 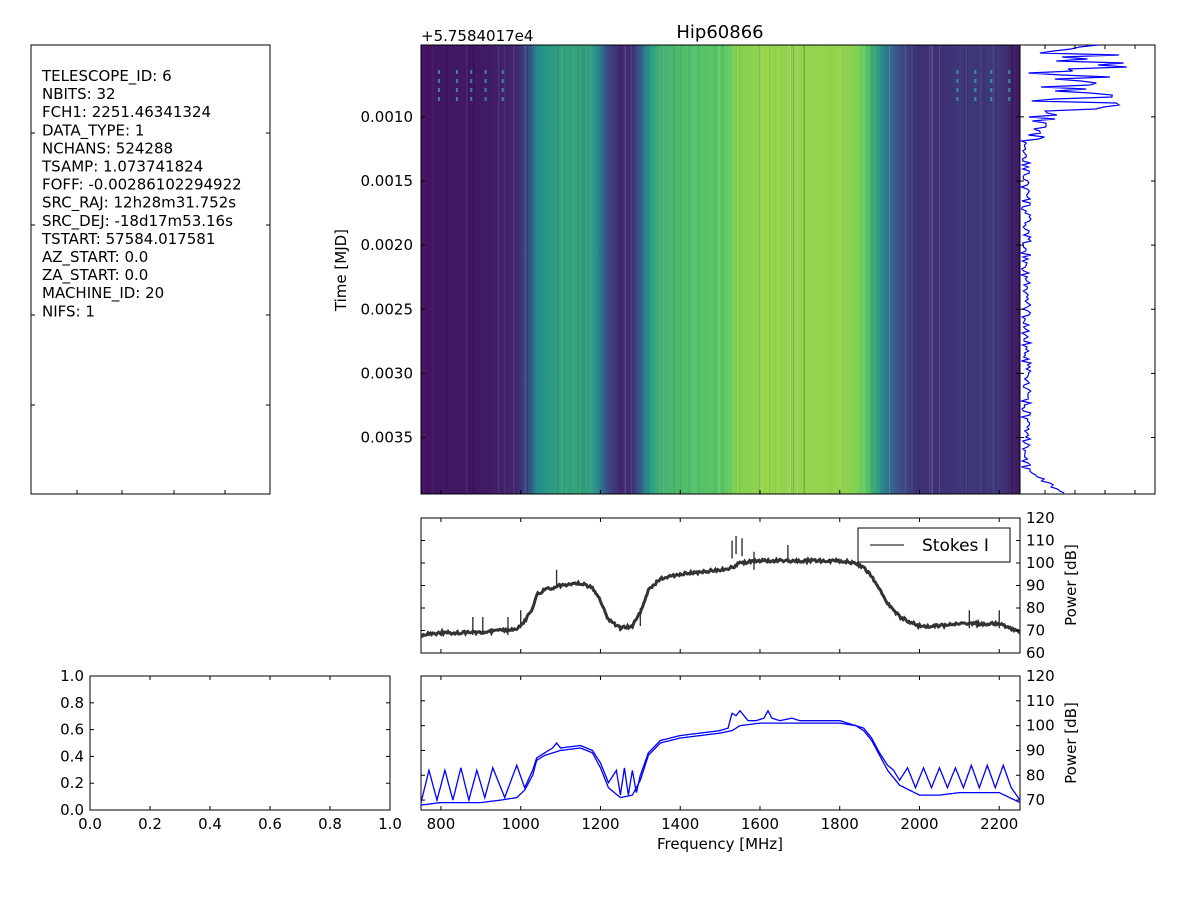 What do you see at coordinates (72, 703) in the screenshot?
I see `empty-axes-y-tick-label: 0.8` at bounding box center [72, 703].